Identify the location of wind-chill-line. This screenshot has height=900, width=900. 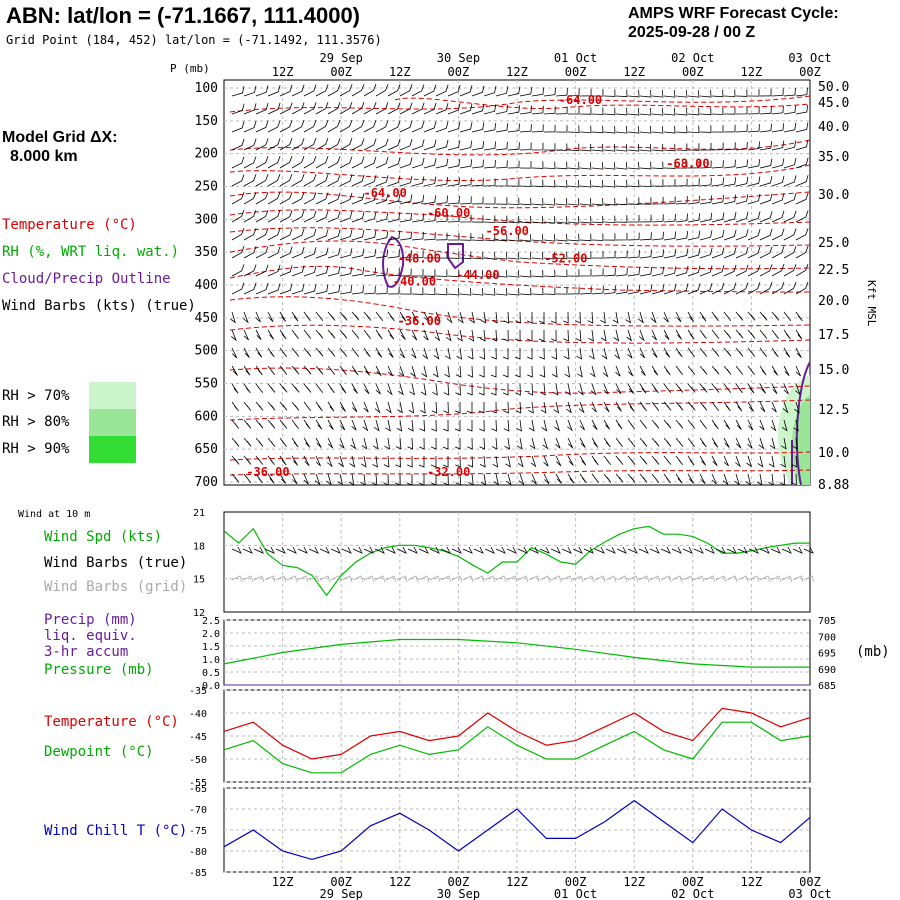
(517, 830).